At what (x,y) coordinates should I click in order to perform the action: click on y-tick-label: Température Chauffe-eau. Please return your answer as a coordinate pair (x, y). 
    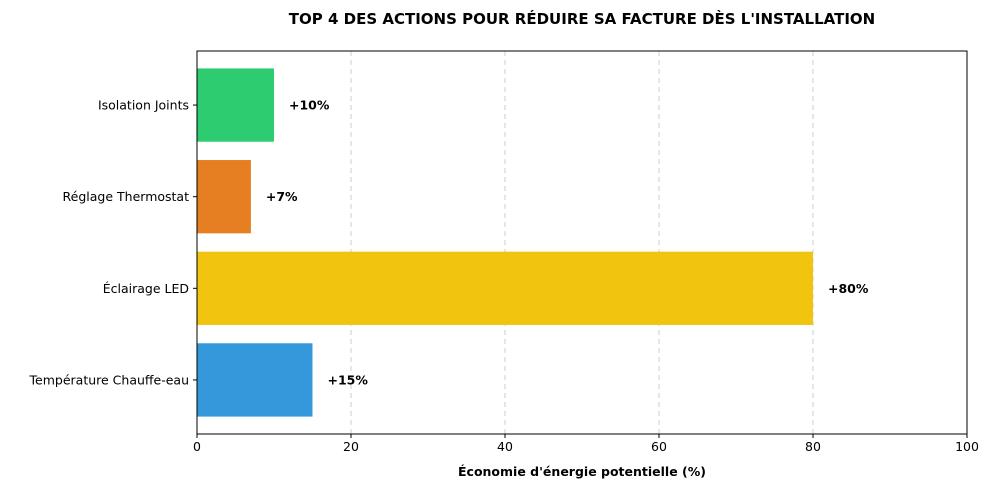
    Looking at the image, I should click on (109, 379).